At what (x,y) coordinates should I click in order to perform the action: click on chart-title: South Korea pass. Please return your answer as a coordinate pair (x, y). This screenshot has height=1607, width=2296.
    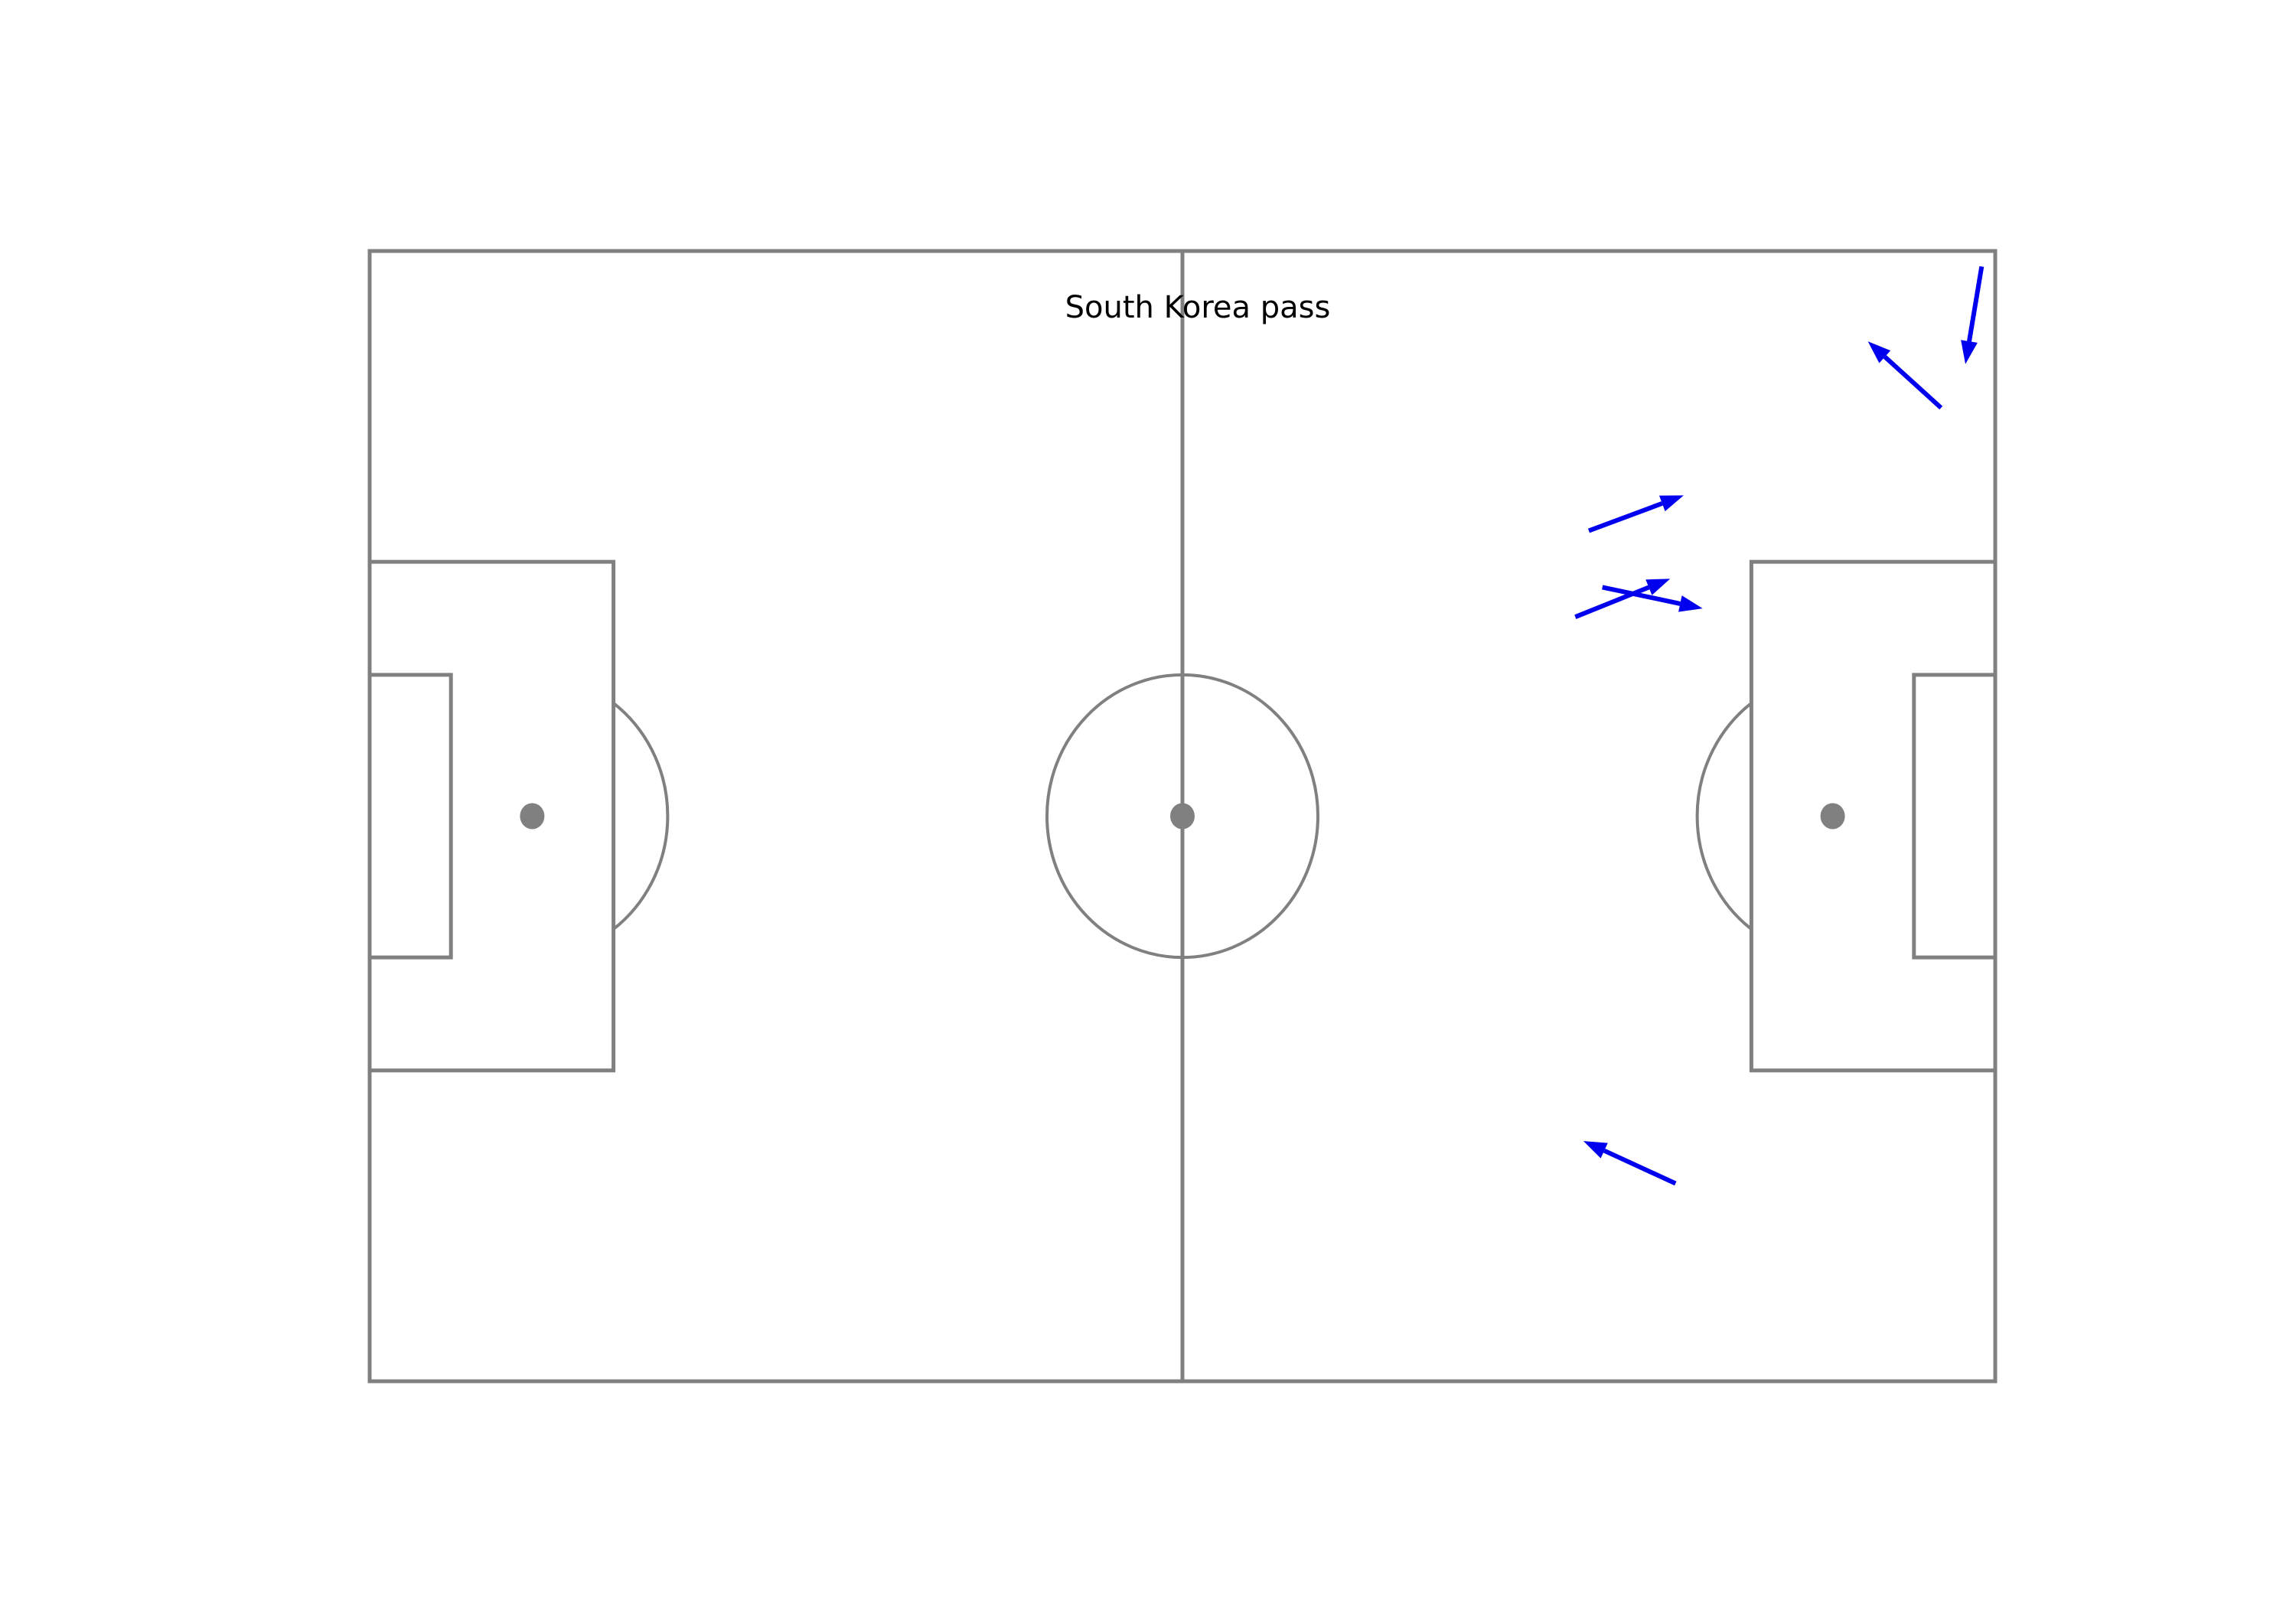
    Looking at the image, I should click on (1198, 307).